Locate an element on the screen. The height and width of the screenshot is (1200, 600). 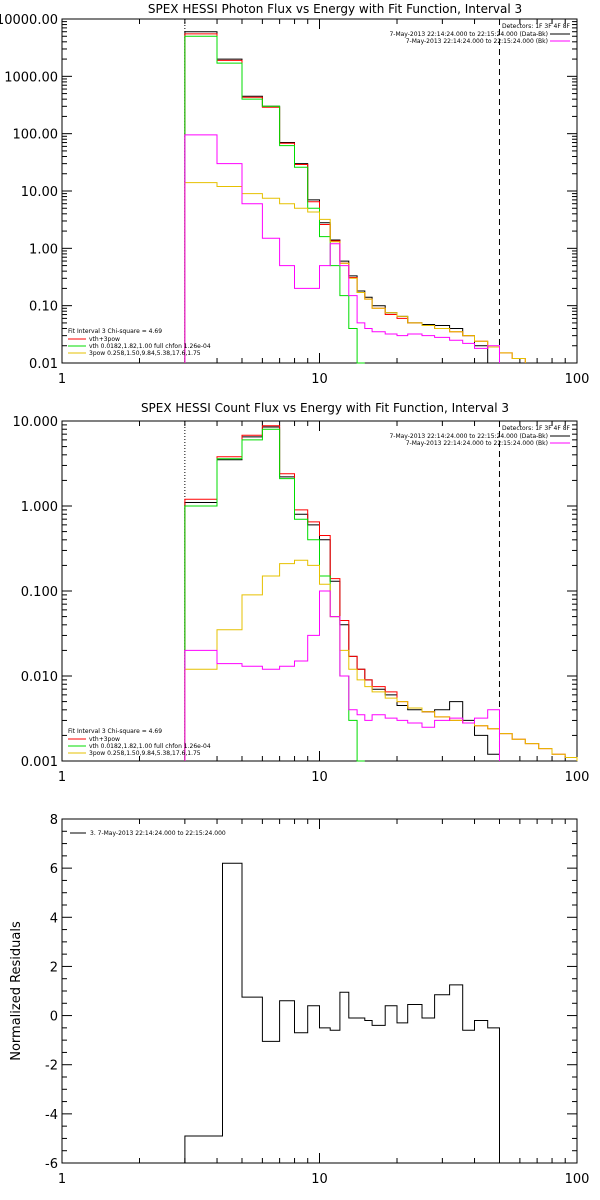
panel2-legend-left-entry-1: vth 0.0182,1.82,1.00 full chfon 1.26e-04 is located at coordinates (150, 746).